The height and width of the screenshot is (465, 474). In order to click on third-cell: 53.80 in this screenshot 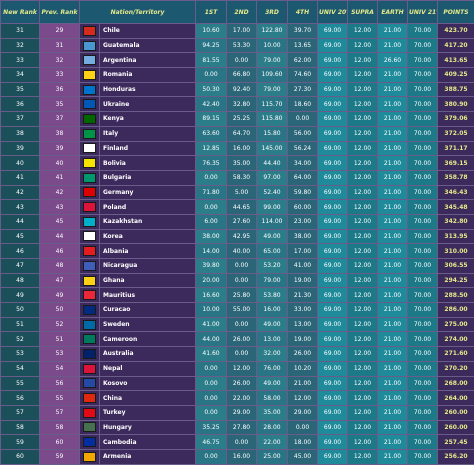, I will do `click(272, 295)`.